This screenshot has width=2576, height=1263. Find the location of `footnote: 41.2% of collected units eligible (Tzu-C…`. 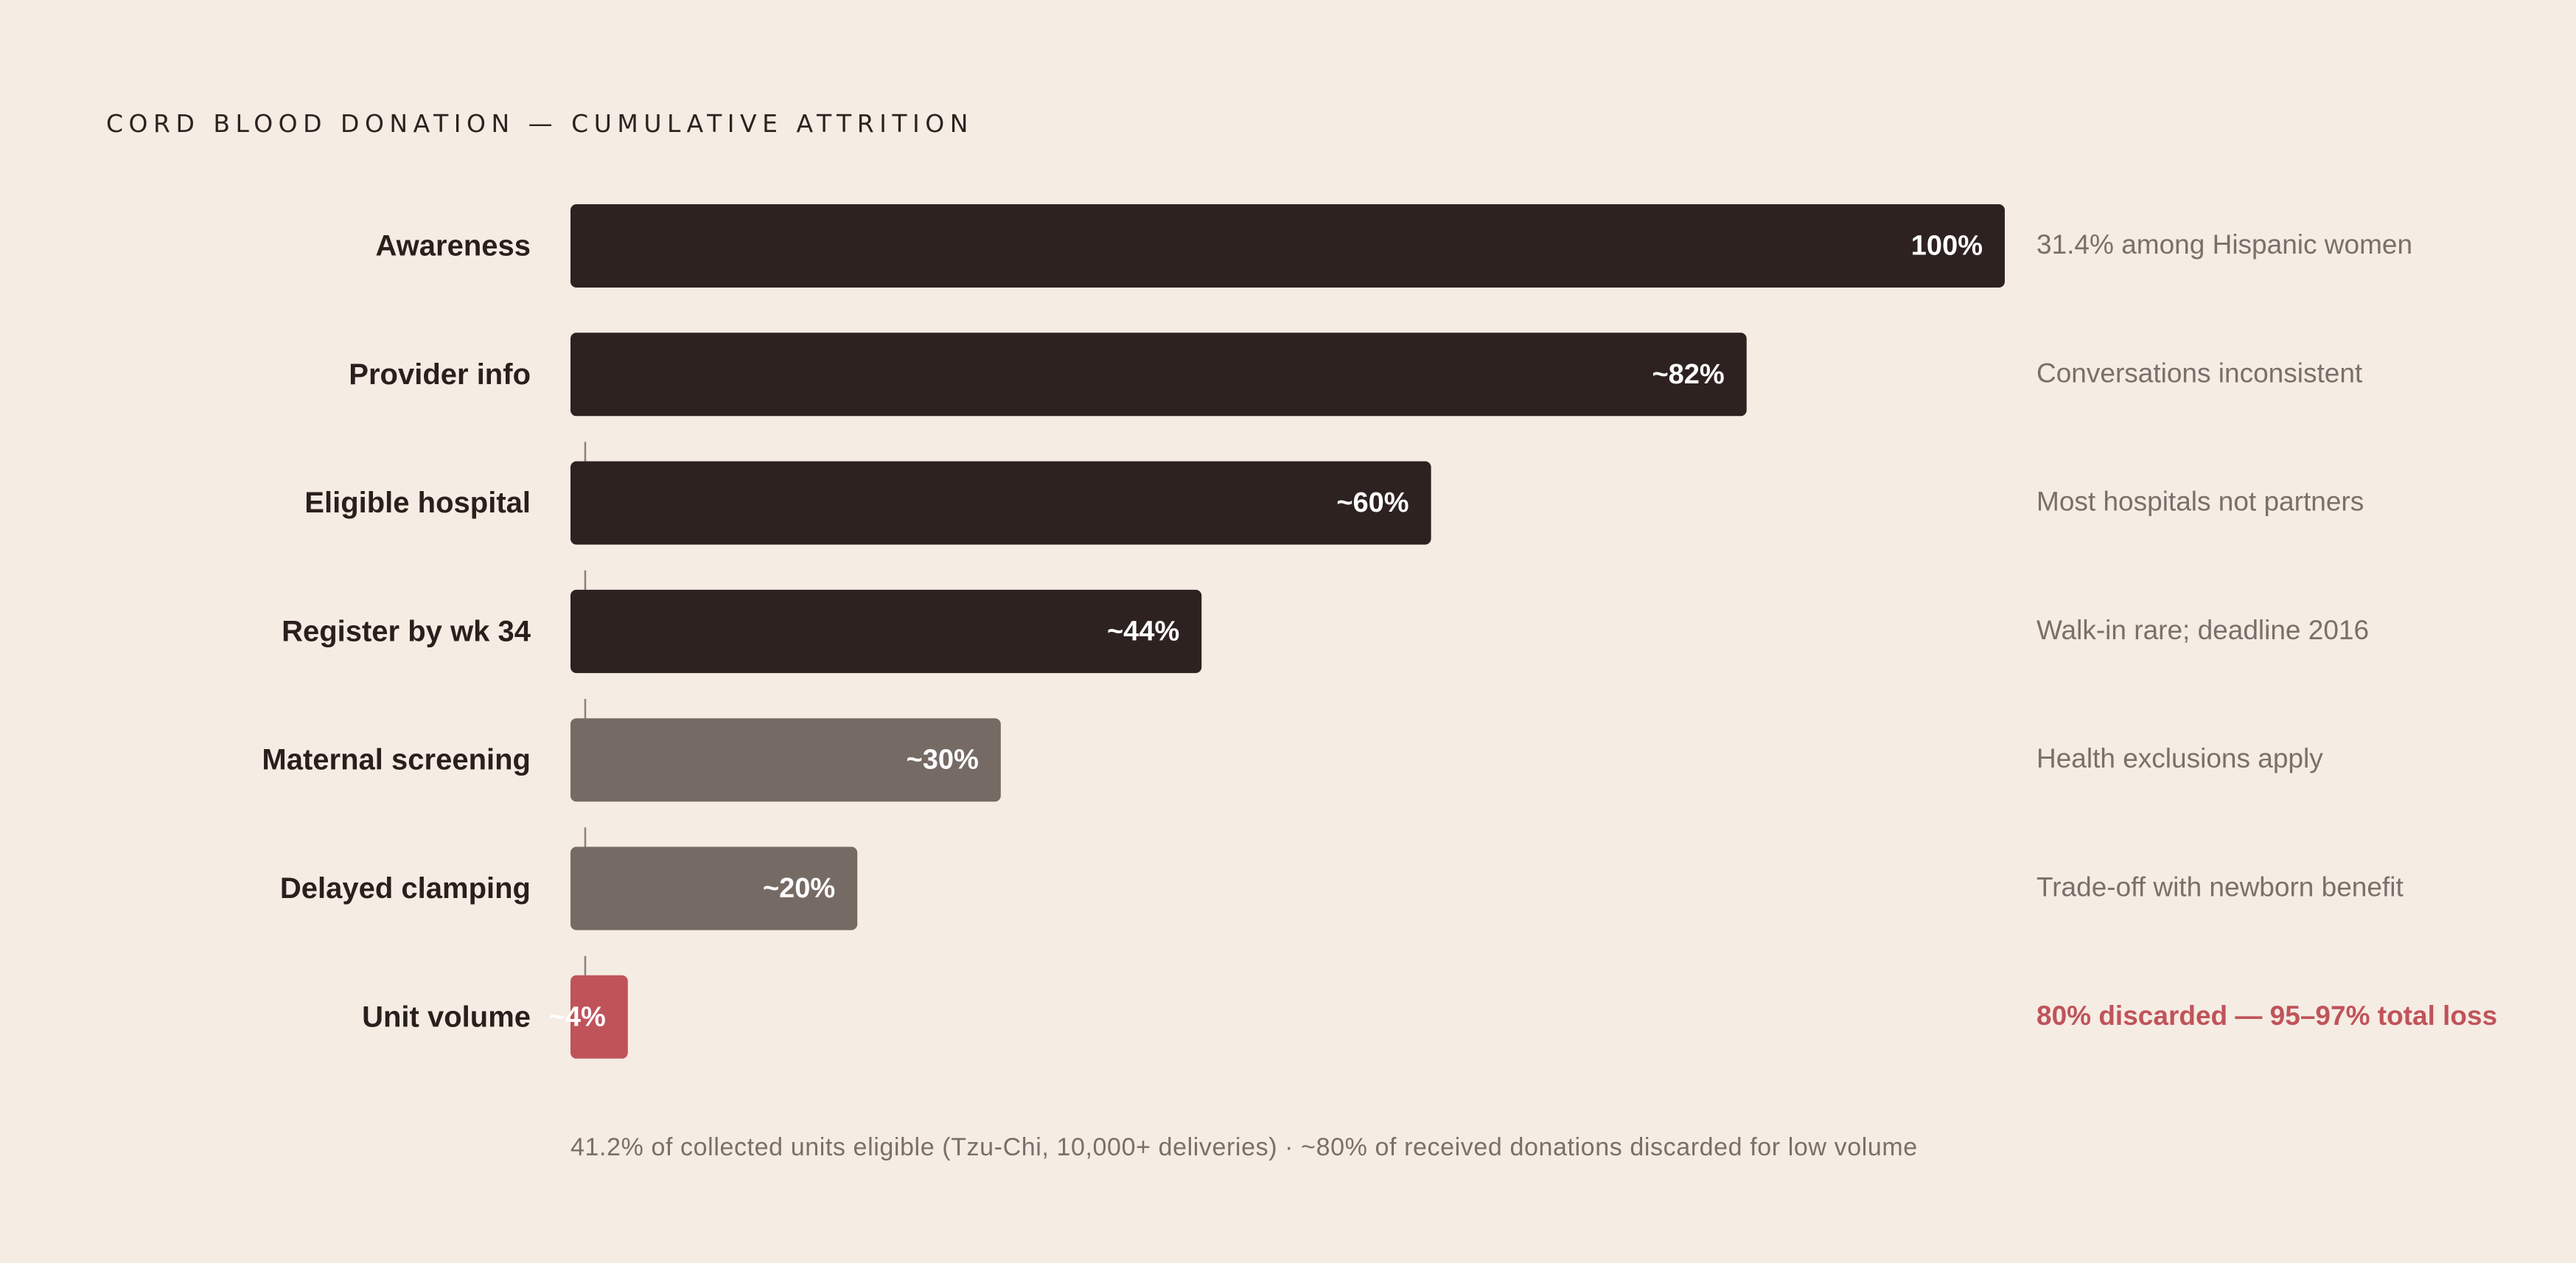

footnote: 41.2% of collected units eligible (Tzu-C… is located at coordinates (1244, 1147).